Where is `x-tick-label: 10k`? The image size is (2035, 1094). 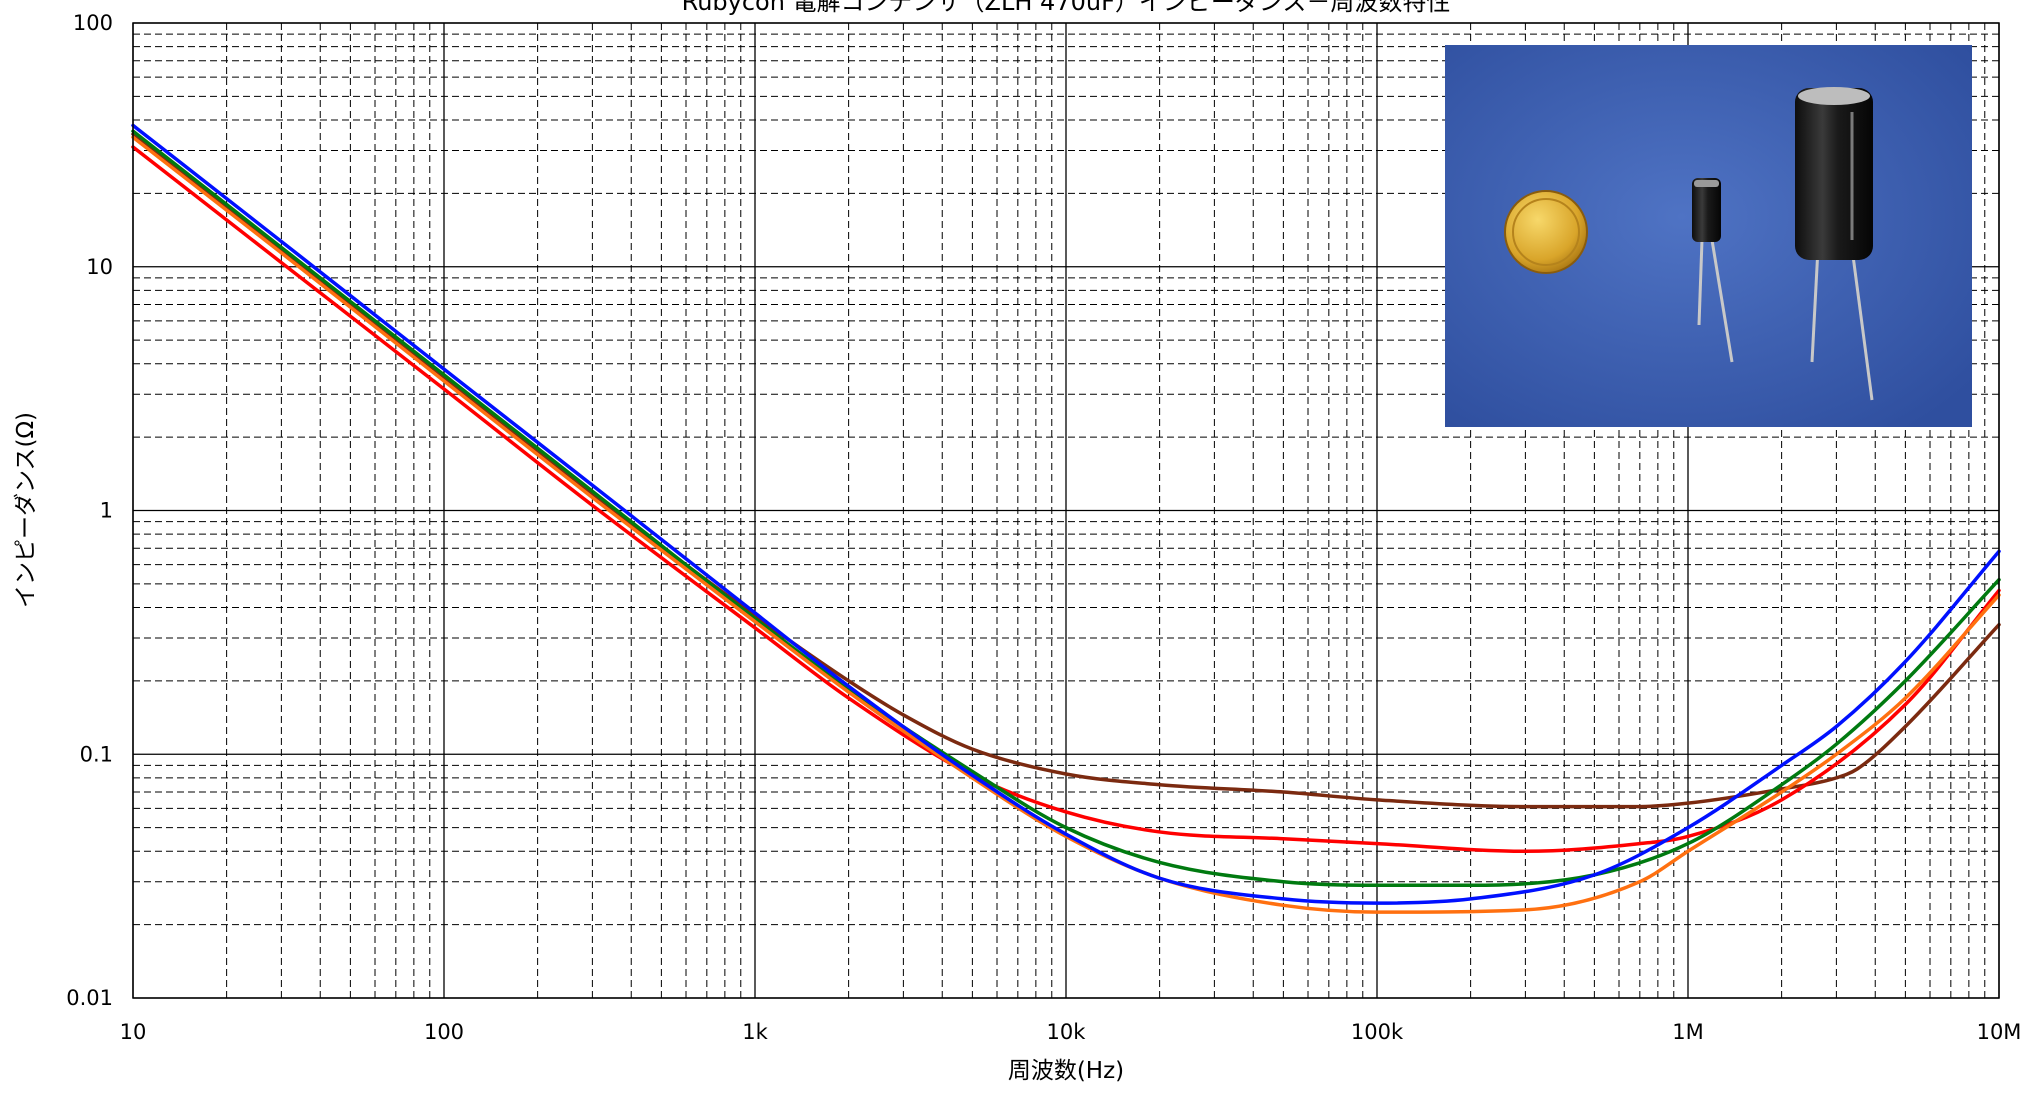 x-tick-label: 10k is located at coordinates (1067, 1032).